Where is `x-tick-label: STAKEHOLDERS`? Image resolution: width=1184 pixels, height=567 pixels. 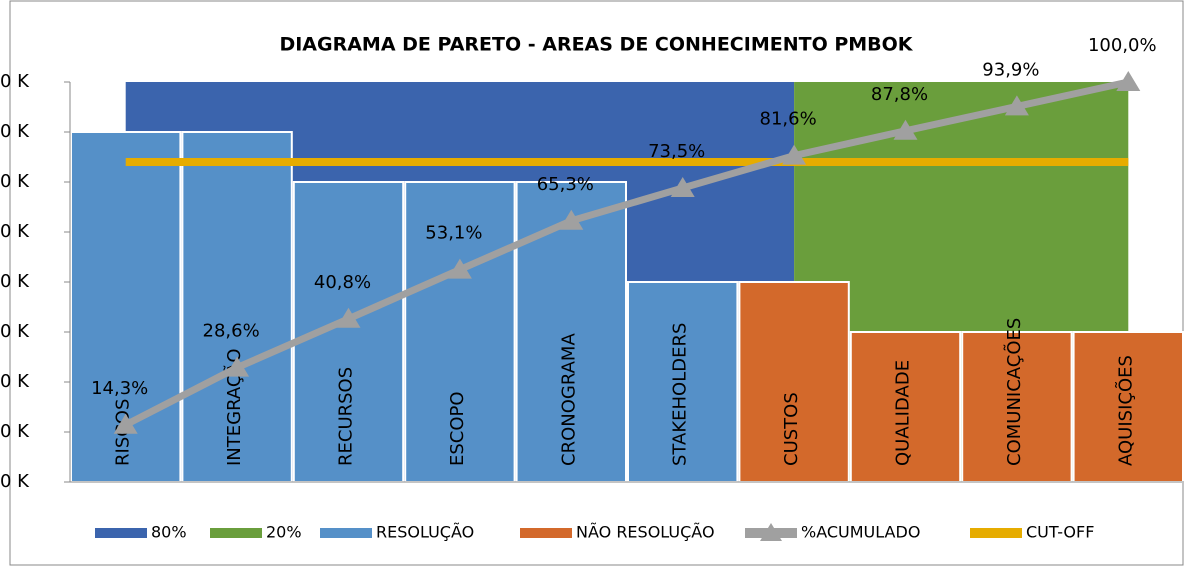
x-tick-label: STAKEHOLDERS is located at coordinates (680, 394).